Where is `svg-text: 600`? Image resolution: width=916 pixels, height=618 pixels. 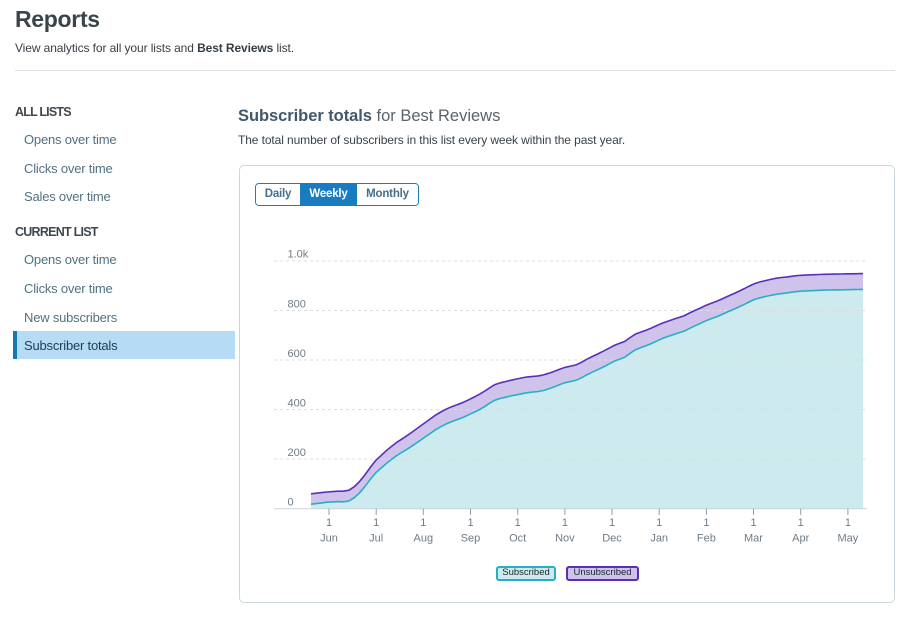 svg-text: 600 is located at coordinates (297, 354).